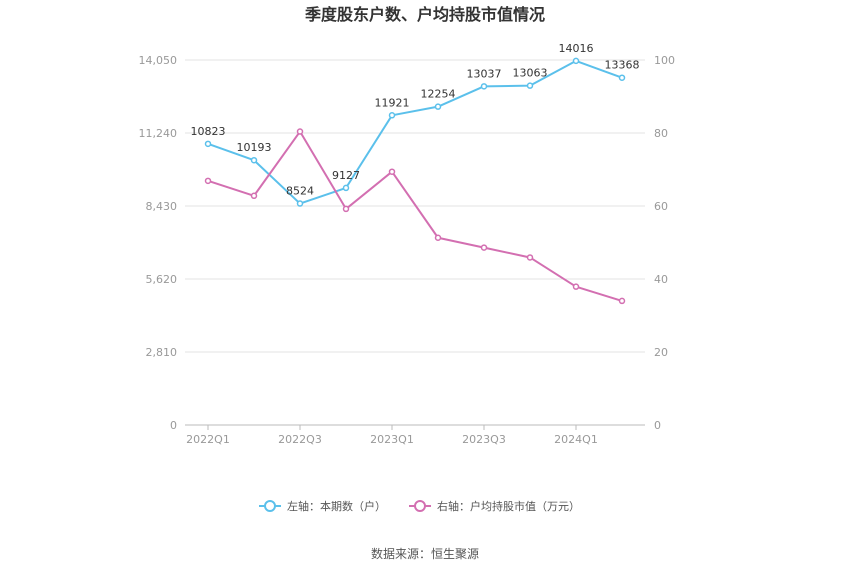 The image size is (850, 575). Describe the element at coordinates (424, 14) in the screenshot. I see `chart-title: 季度股东户数、户均持股市值情况` at that location.